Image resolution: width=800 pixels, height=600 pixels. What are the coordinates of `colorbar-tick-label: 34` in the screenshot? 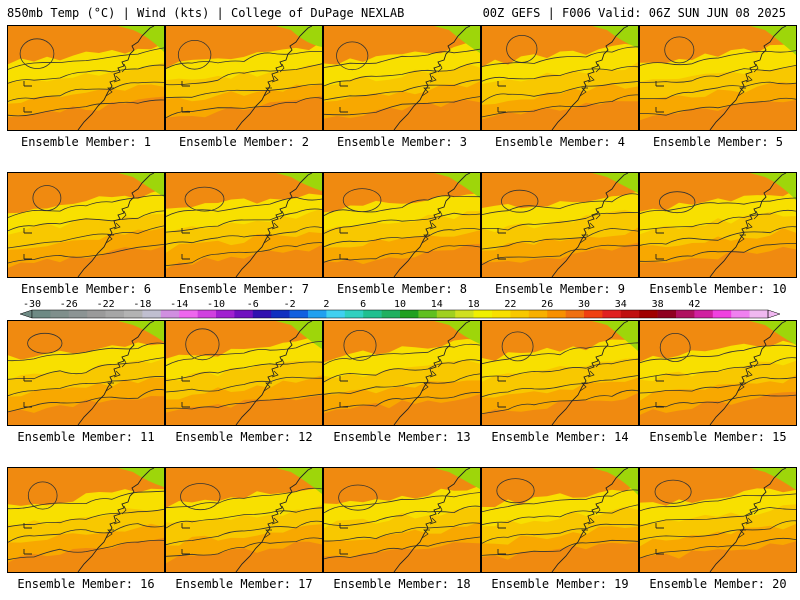 It's located at (621, 305).